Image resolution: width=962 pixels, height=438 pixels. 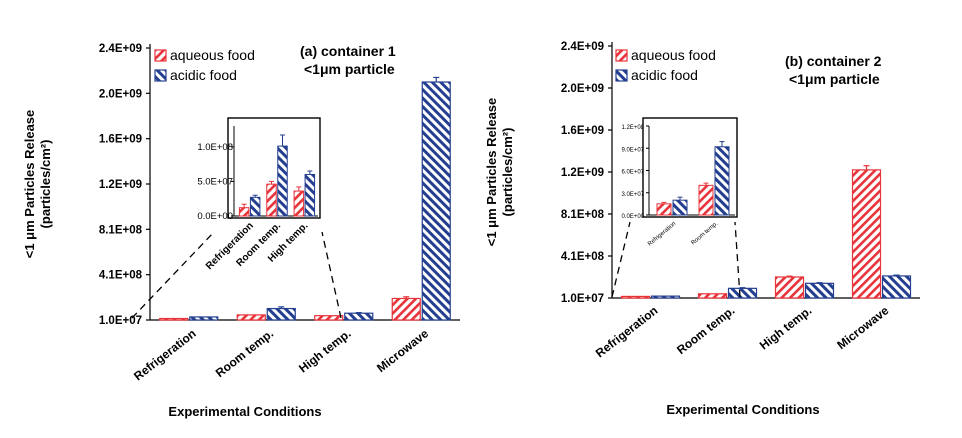 What do you see at coordinates (632, 150) in the screenshot?
I see `inset-y-tick-label: 9.0E+07` at bounding box center [632, 150].